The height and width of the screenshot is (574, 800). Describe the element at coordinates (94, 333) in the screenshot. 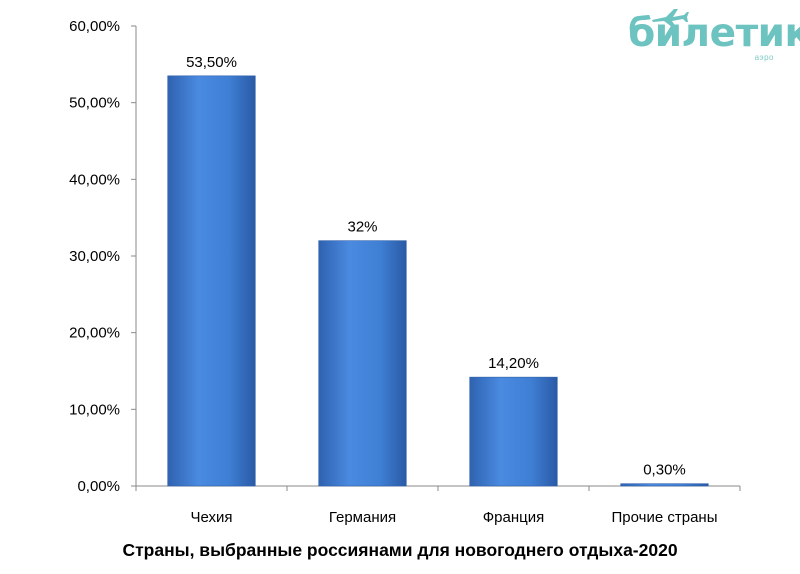

I see `y-tick-label: 20,00%` at that location.